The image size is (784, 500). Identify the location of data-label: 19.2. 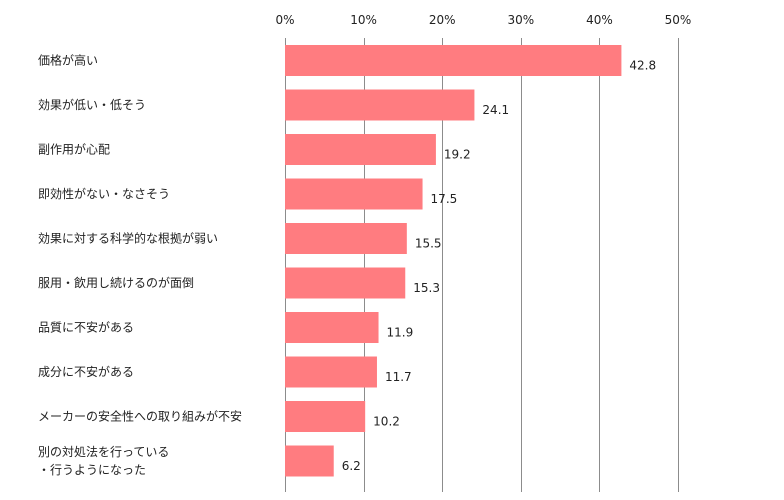
(457, 155).